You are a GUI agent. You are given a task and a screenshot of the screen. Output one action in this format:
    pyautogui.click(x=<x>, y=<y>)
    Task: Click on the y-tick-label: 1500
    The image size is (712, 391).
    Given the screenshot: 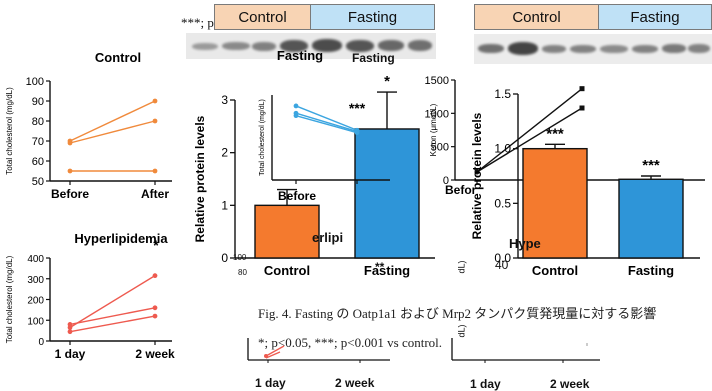 What is the action you would take?
    pyautogui.click(x=437, y=81)
    